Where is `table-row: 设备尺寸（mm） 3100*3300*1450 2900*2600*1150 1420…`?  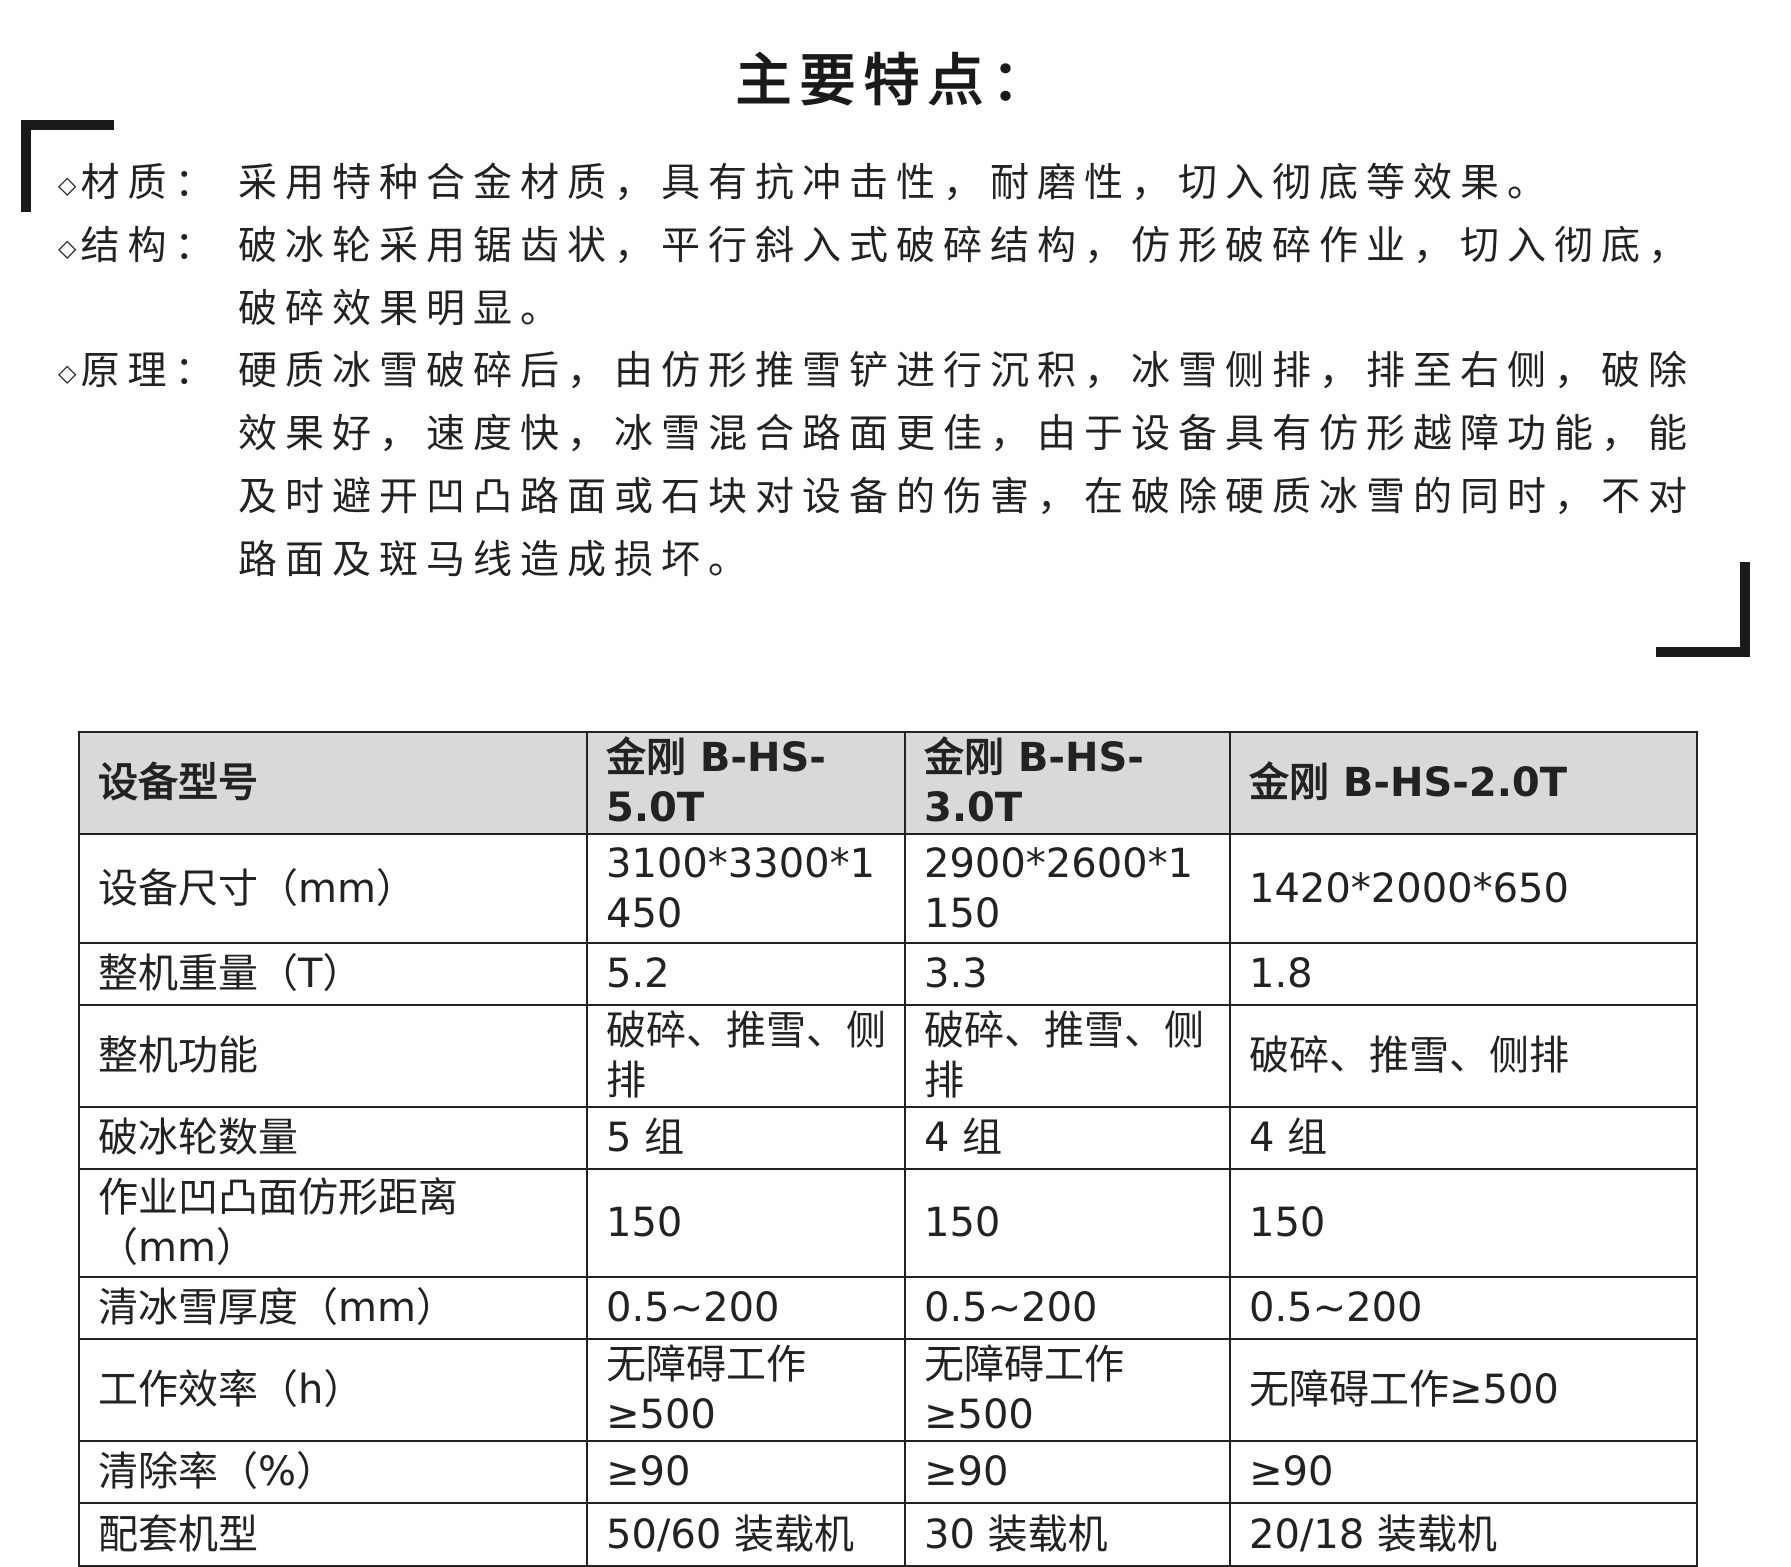 table-row: 设备尺寸（mm） 3100*3300*1450 2900*2600*1150 1420… is located at coordinates (888, 888).